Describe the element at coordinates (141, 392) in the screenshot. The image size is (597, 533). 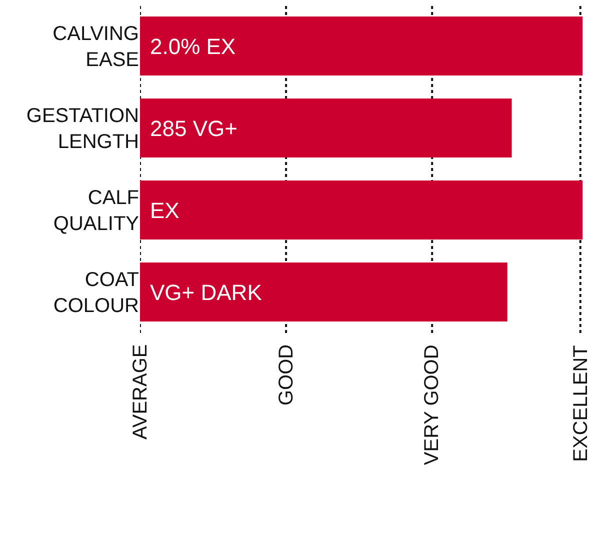
I see `ref-line-label: AVERAGE` at that location.